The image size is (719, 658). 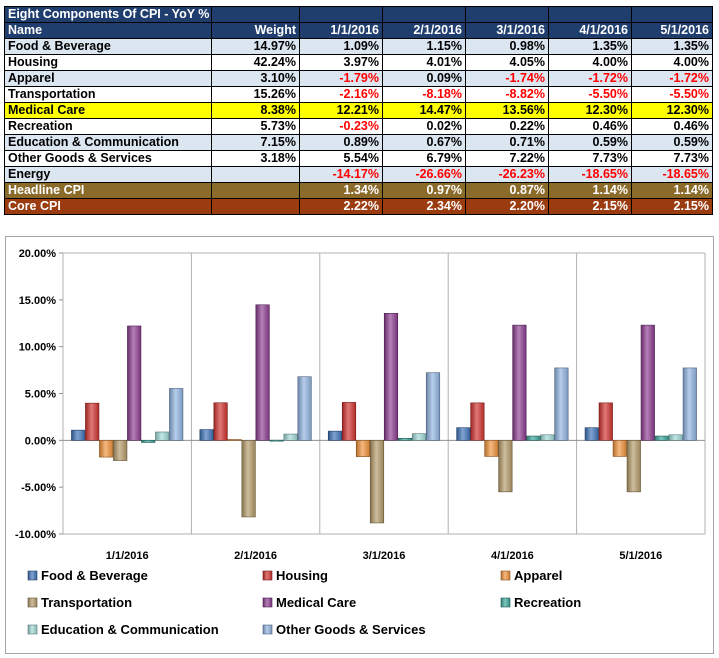 What do you see at coordinates (32, 575) in the screenshot?
I see `legend-swatch` at bounding box center [32, 575].